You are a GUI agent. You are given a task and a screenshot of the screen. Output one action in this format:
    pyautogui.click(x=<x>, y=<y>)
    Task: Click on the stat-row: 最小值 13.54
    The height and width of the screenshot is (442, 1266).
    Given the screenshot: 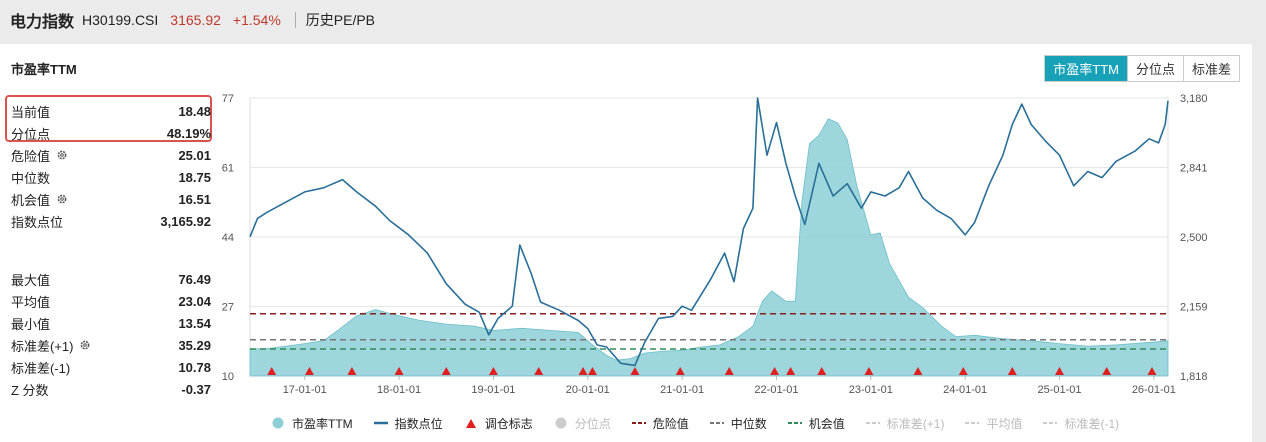 What is the action you would take?
    pyautogui.click(x=111, y=323)
    